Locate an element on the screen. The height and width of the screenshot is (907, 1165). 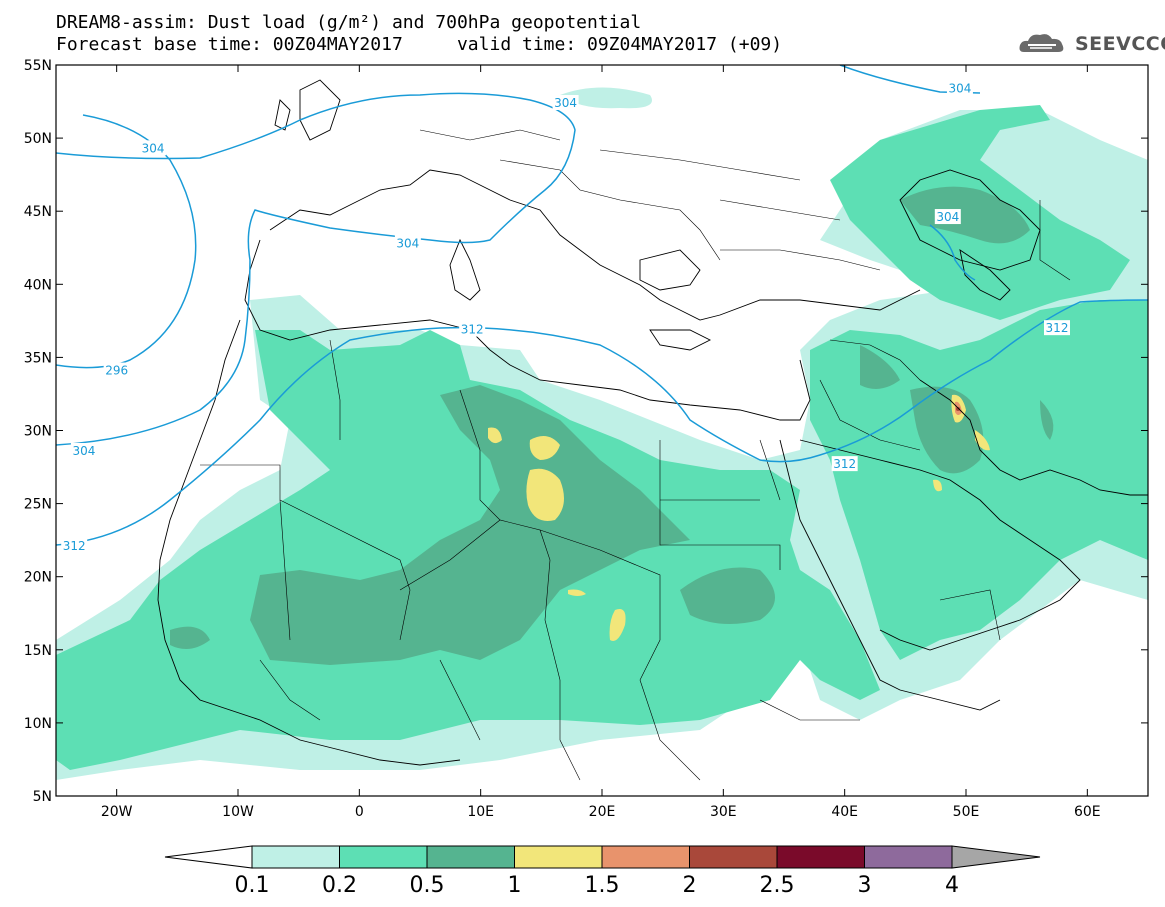
lat-tick-label: 40N is located at coordinates (38, 285).